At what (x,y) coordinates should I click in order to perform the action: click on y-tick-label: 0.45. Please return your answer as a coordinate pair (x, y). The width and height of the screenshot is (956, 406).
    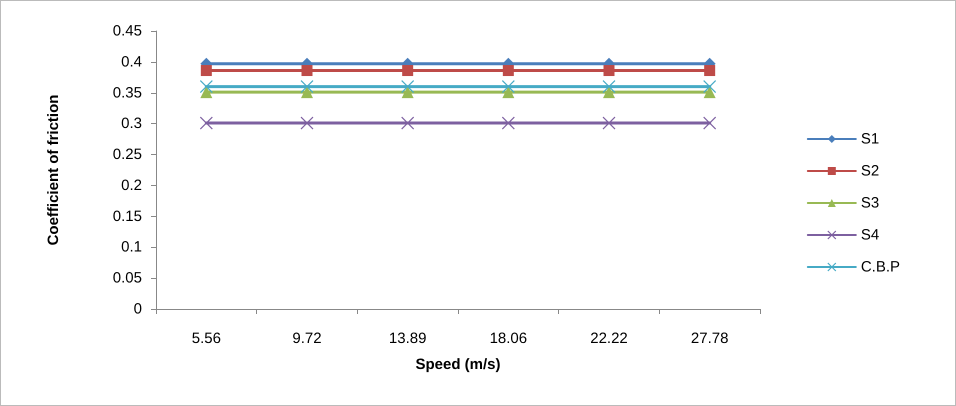
    Looking at the image, I should click on (127, 31).